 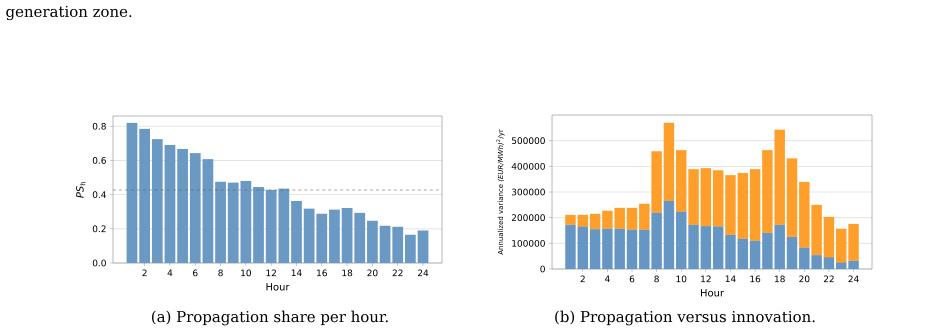 What do you see at coordinates (528, 243) in the screenshot?
I see `y-tick-label: 100000` at bounding box center [528, 243].